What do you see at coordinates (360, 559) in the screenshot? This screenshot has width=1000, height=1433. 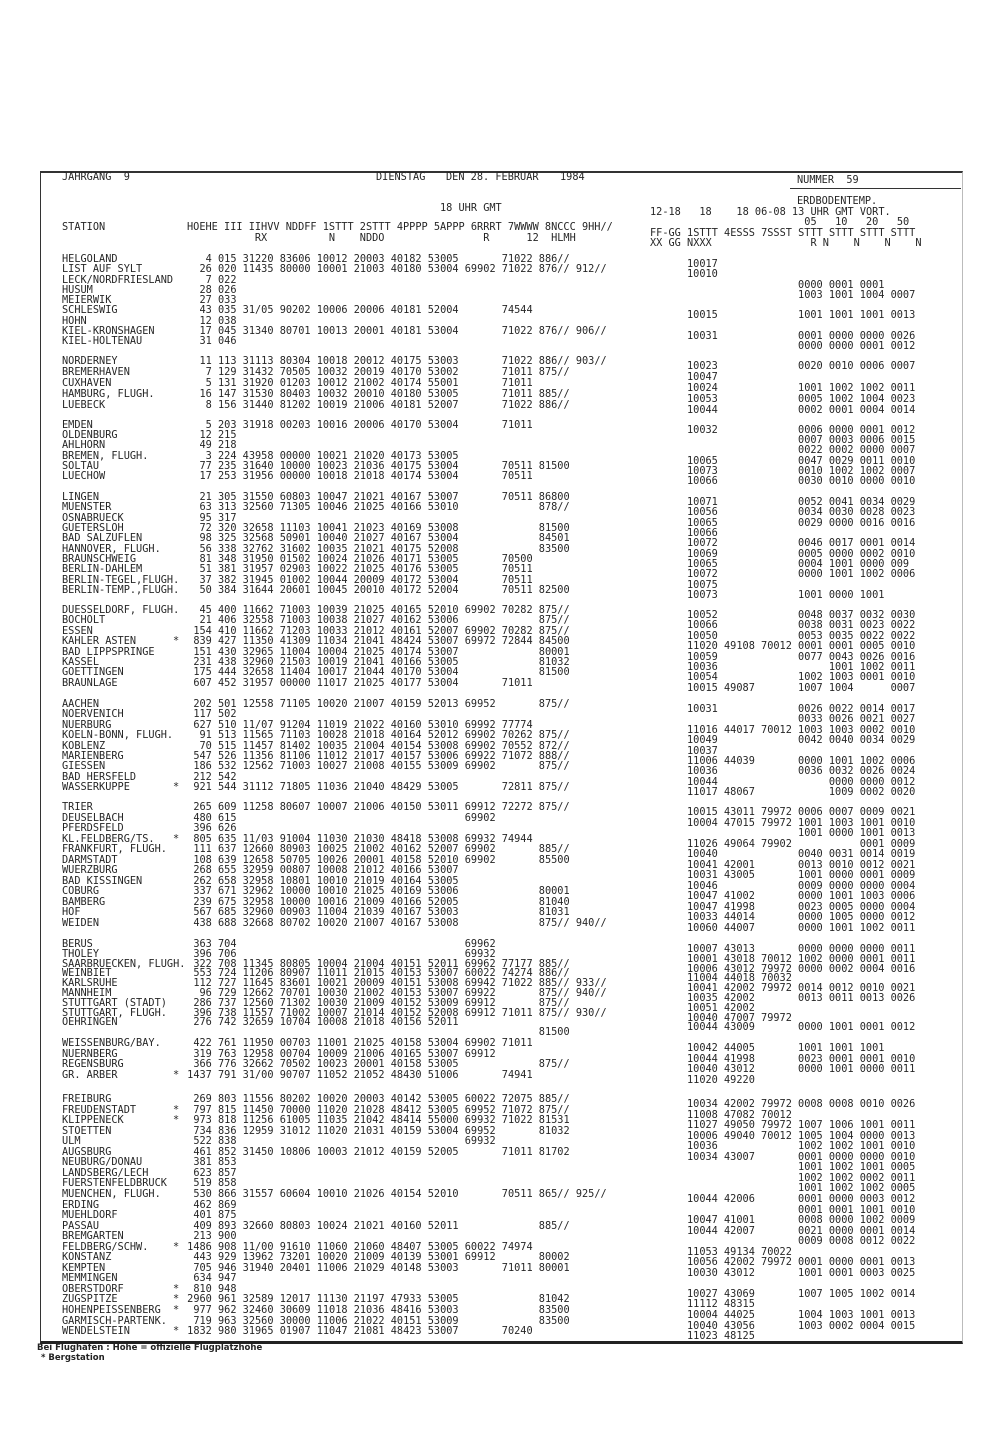 I see `synop-data: 81 348 31950 01502 10024 21026 40171 53005 70500` at bounding box center [360, 559].